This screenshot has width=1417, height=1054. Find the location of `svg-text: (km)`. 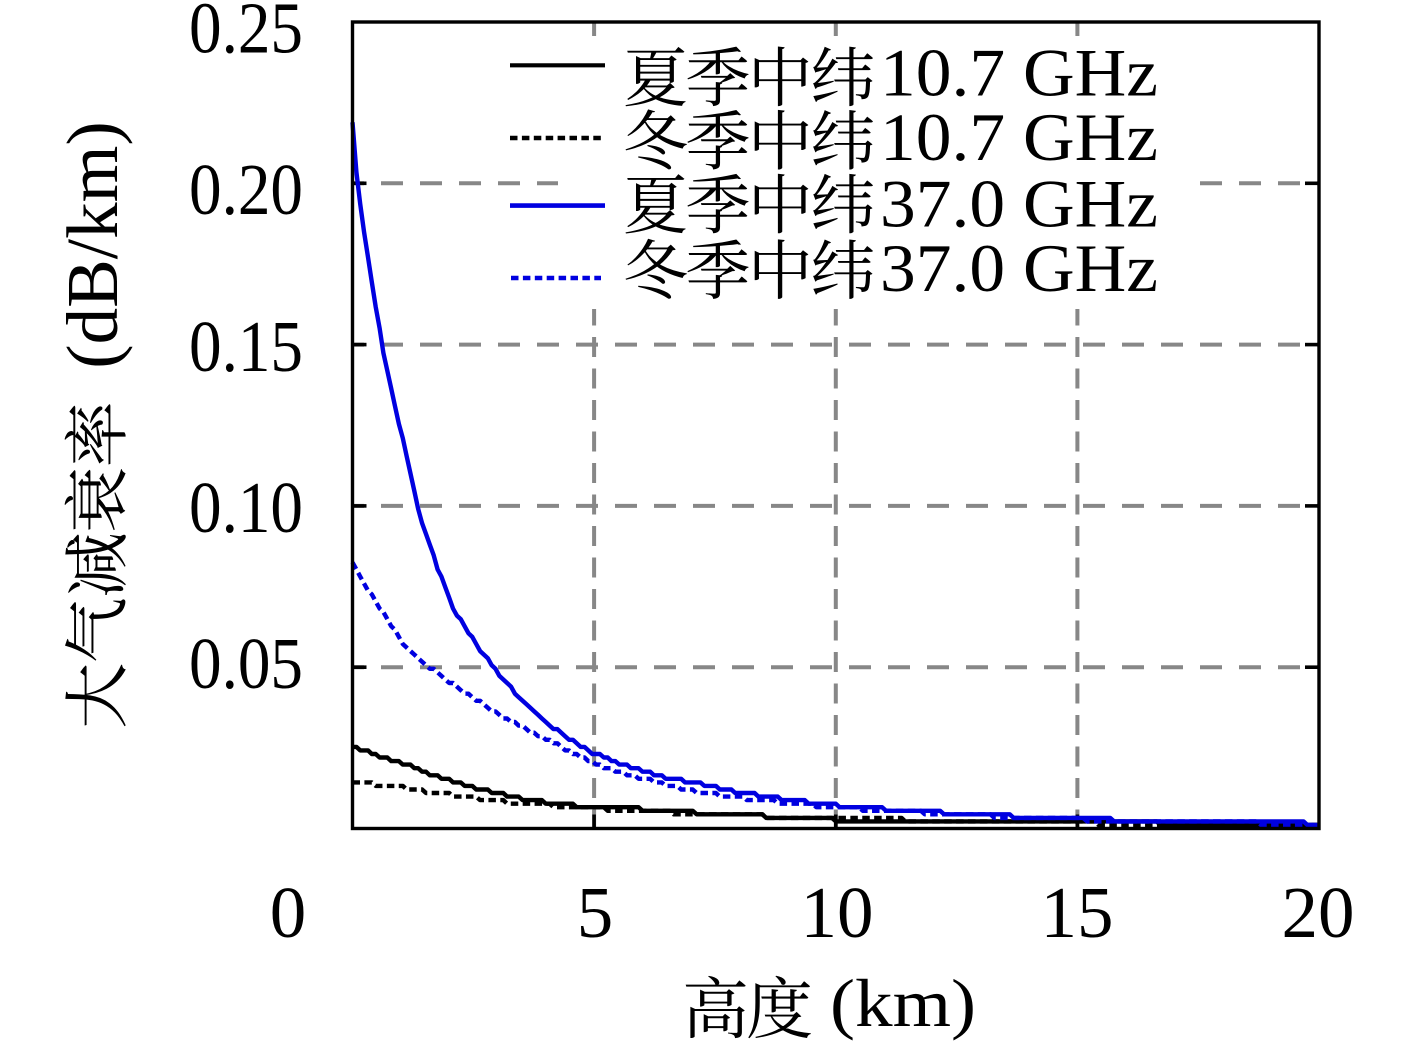

svg-text: (km) is located at coordinates (903, 1003).